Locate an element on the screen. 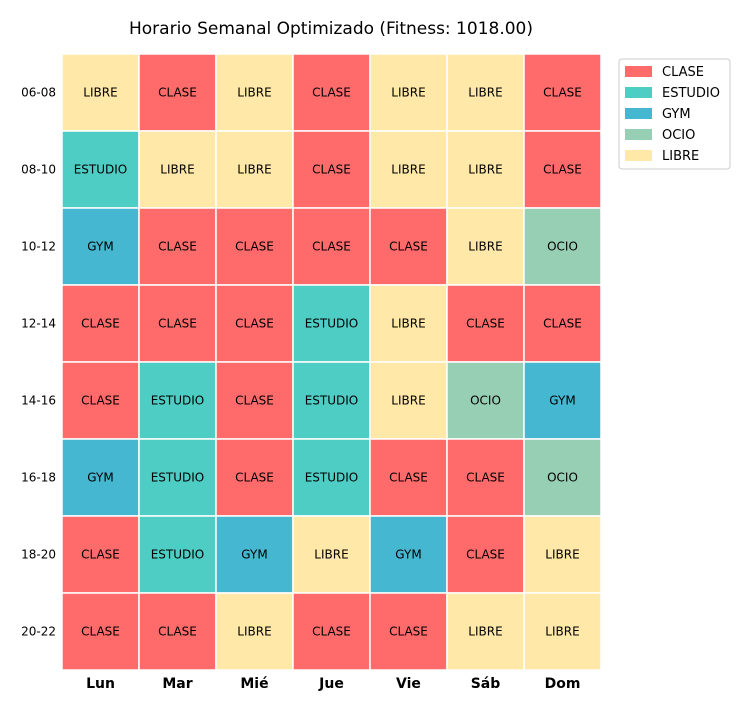  x-tick-label: Jue is located at coordinates (331, 684).